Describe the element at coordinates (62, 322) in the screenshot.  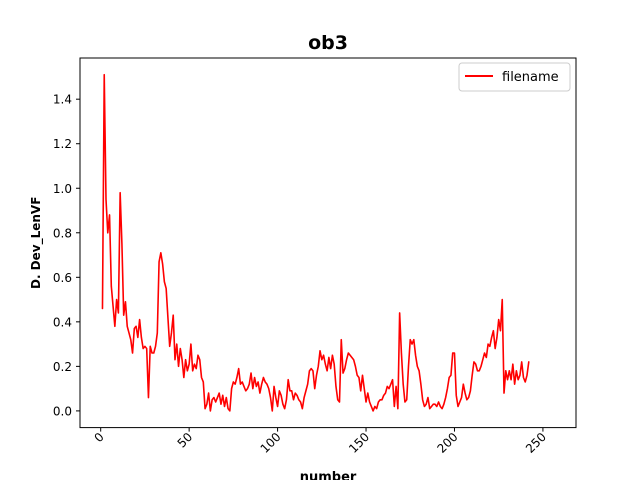
I see `y-tick-label: 0.4` at that location.